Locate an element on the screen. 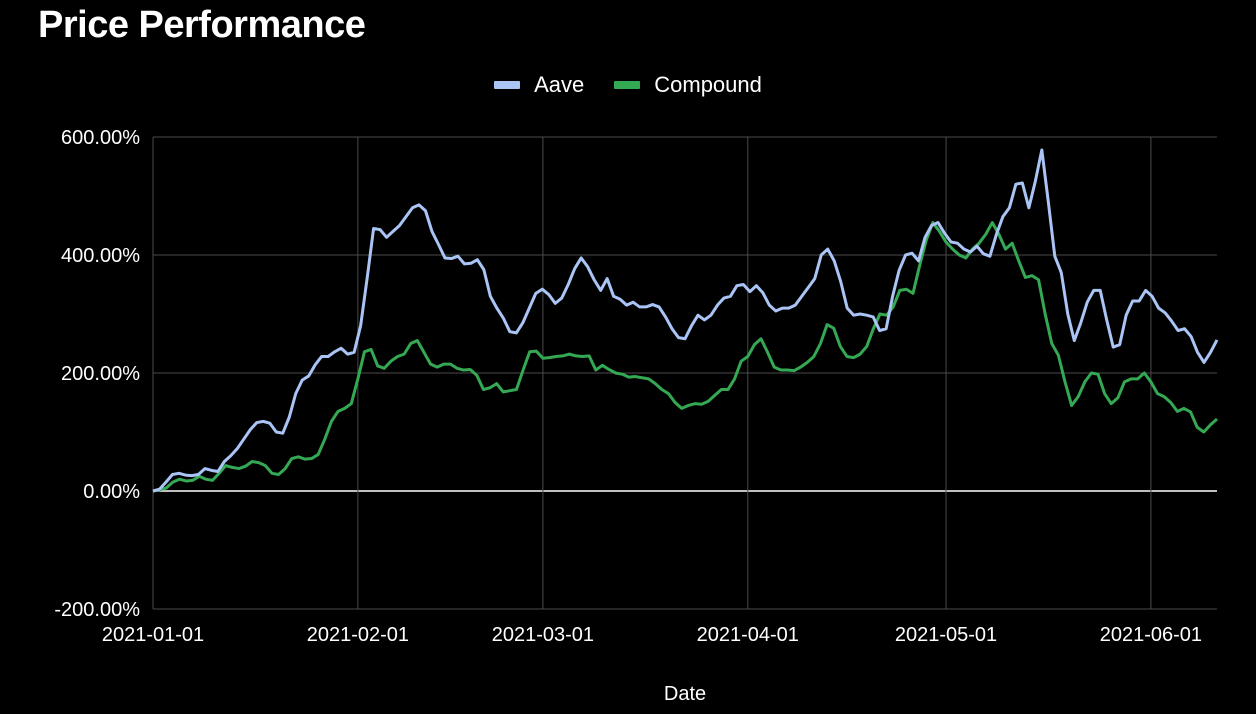 Image resolution: width=1256 pixels, height=714 pixels. x-tick-label: 2021-05-01 is located at coordinates (946, 635).